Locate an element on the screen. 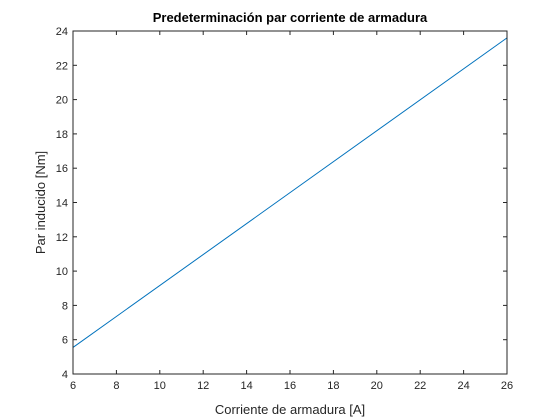 The height and width of the screenshot is (420, 560). y-axis-label: Par inducido [Nm] is located at coordinates (40, 202).